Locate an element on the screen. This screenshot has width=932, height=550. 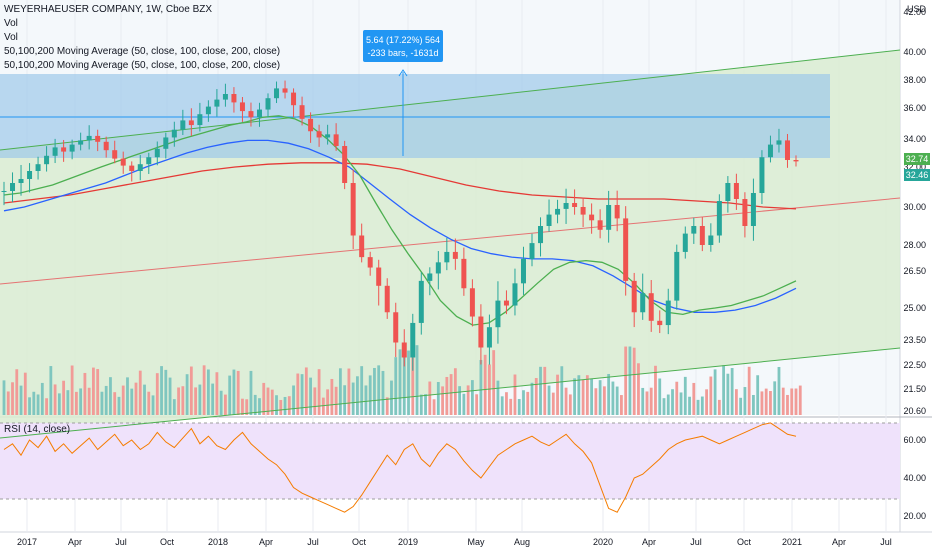
time-tick-label: 2018 is located at coordinates (218, 542).